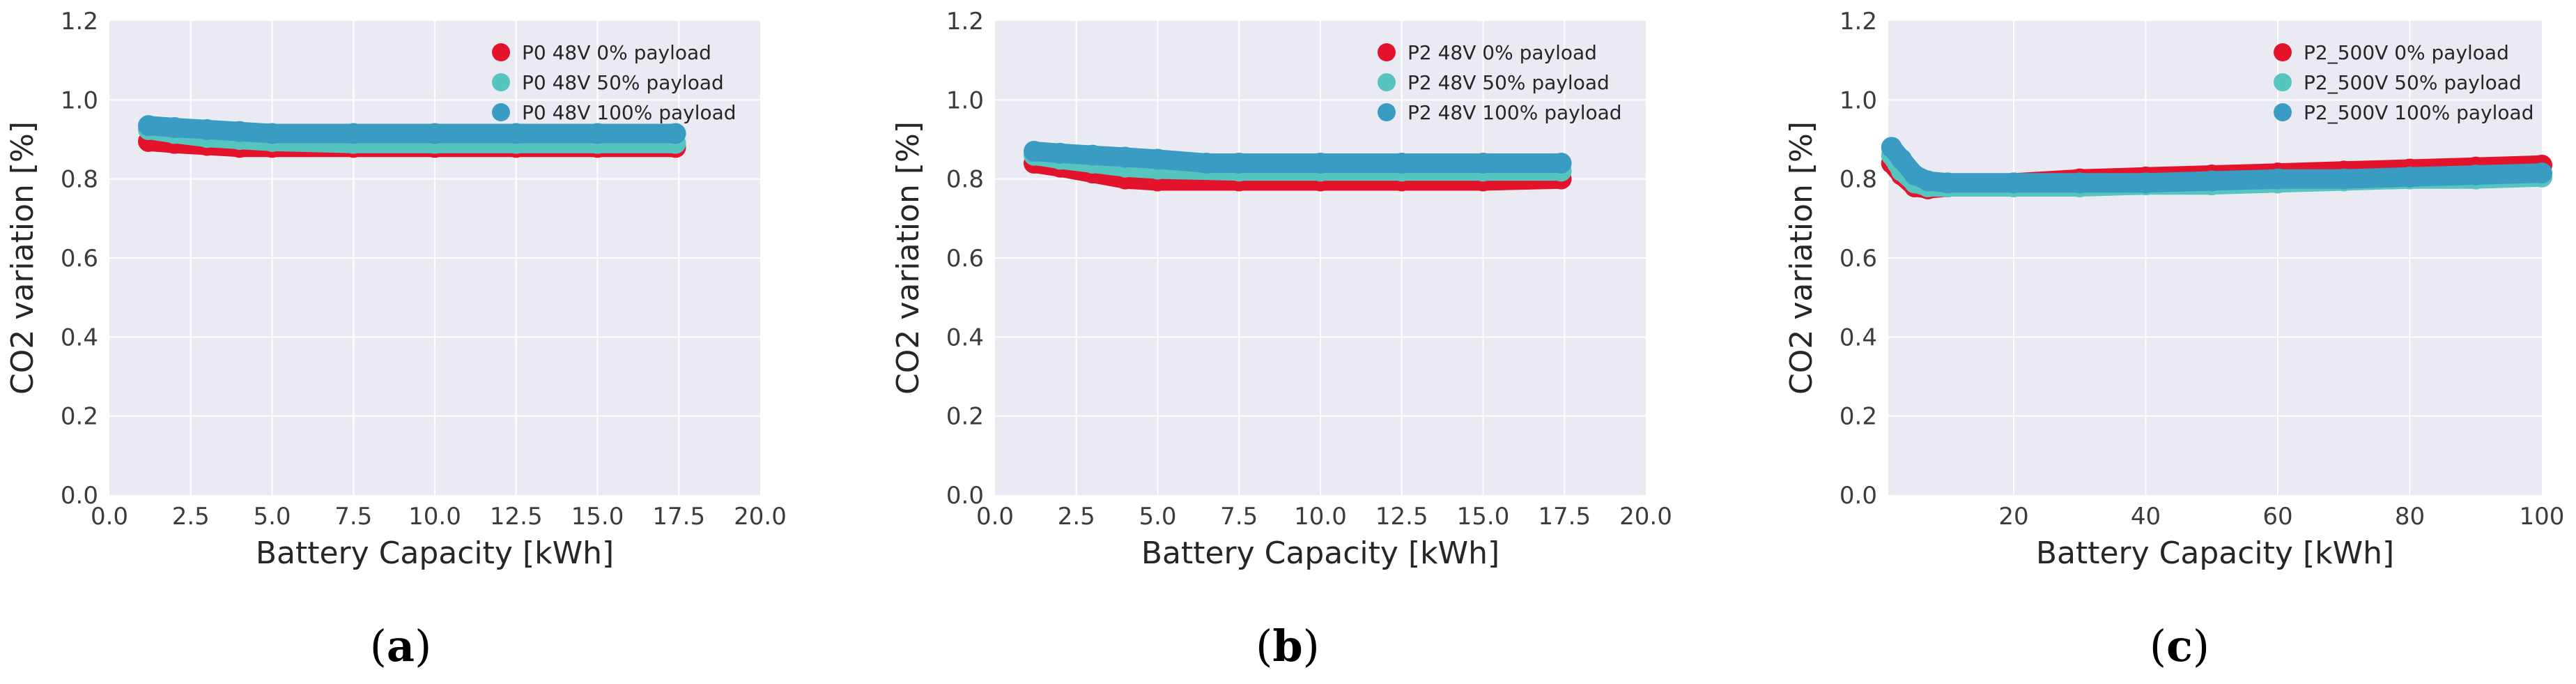 The image size is (2576, 684). Describe the element at coordinates (1514, 112) in the screenshot. I see `legend-label: P2 48V 100% payload` at that location.